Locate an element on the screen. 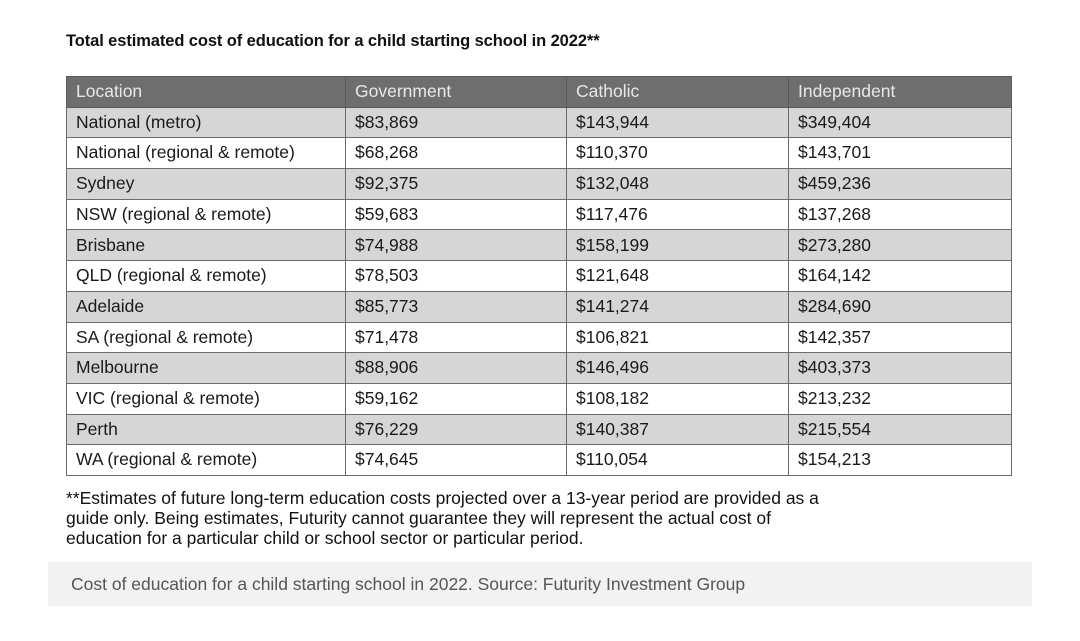  cell-independent: $164,142 is located at coordinates (900, 276).